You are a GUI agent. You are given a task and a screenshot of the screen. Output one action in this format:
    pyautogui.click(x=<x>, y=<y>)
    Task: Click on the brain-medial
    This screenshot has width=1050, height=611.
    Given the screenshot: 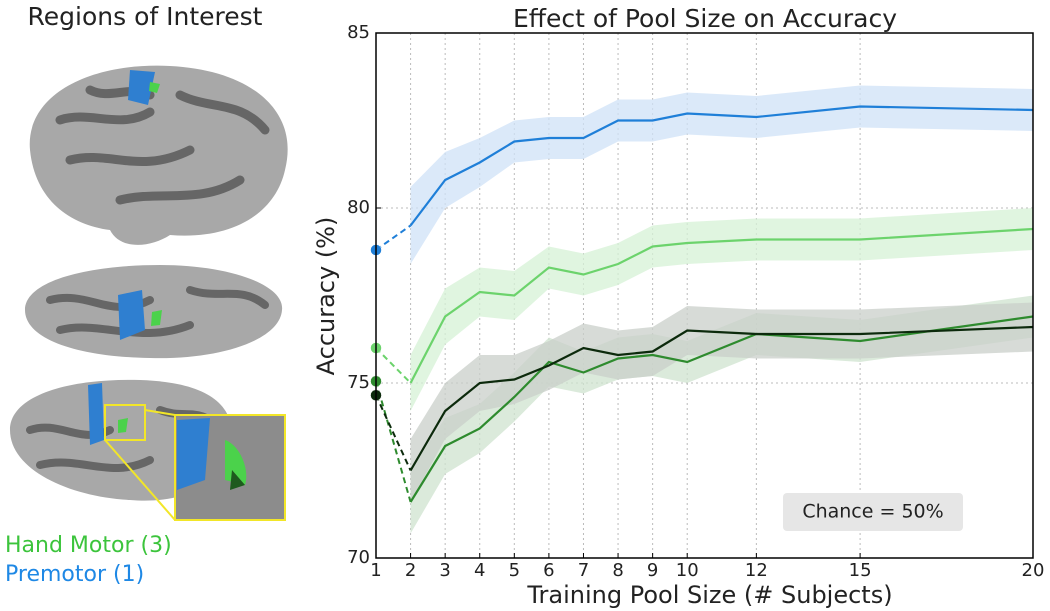 What is the action you would take?
    pyautogui.click(x=148, y=450)
    